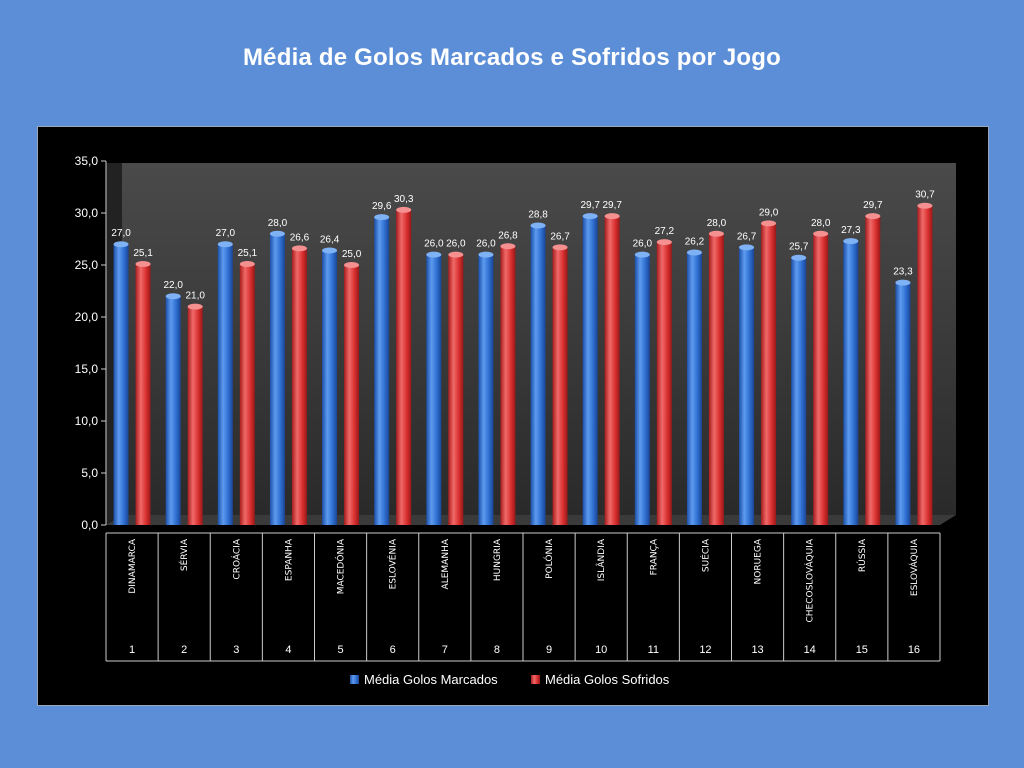 This screenshot has height=768, width=1024. Describe the element at coordinates (330, 239) in the screenshot. I see `data-label: 26,4` at that location.